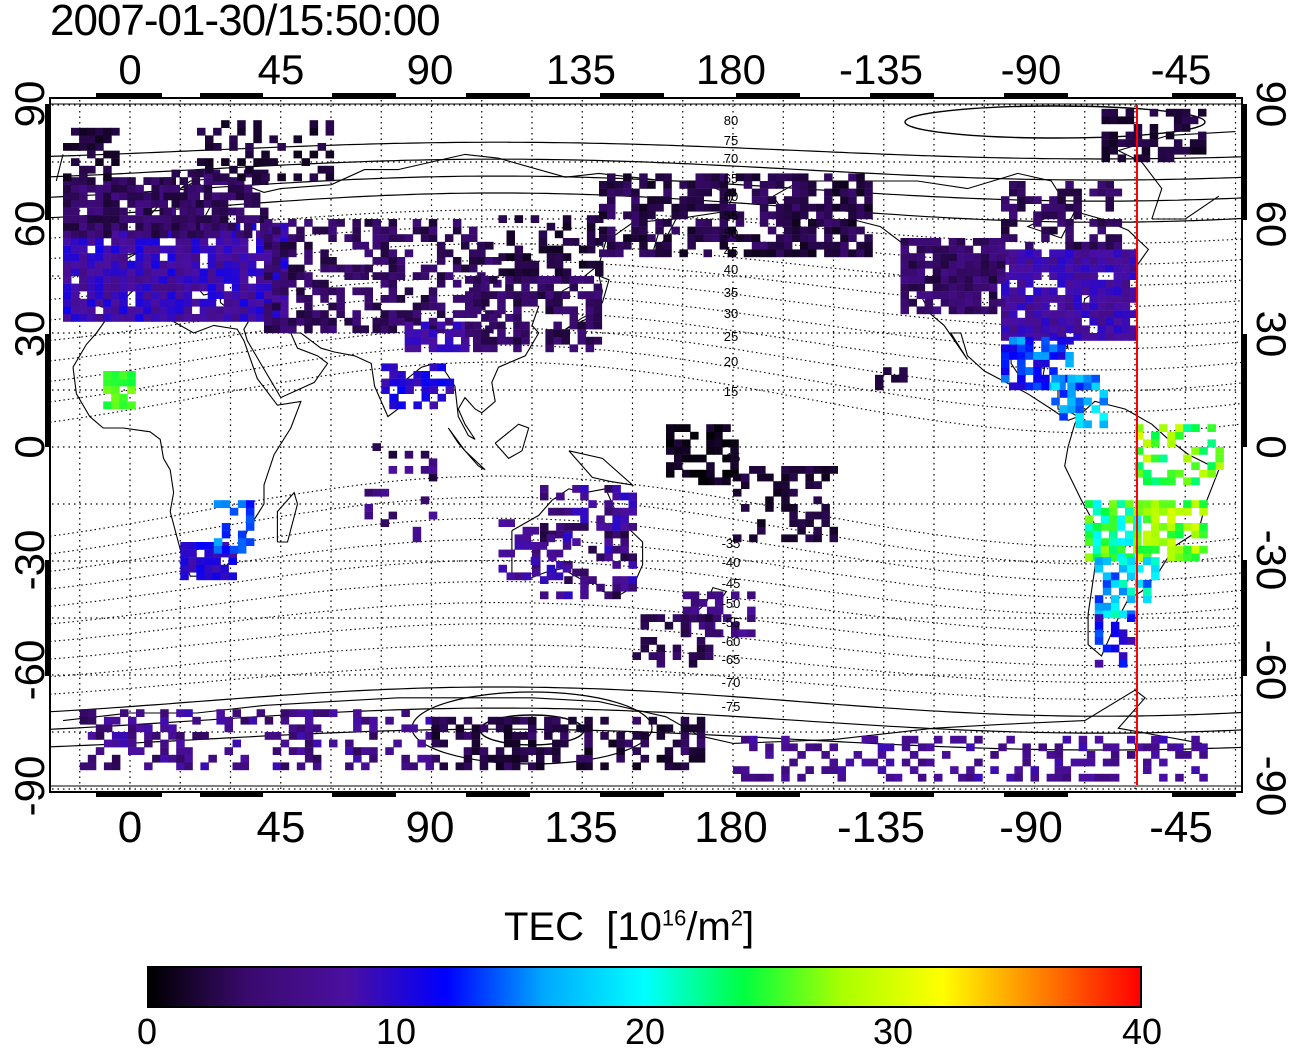  What do you see at coordinates (731, 543) in the screenshot?
I see `mlat-label: -35` at bounding box center [731, 543].